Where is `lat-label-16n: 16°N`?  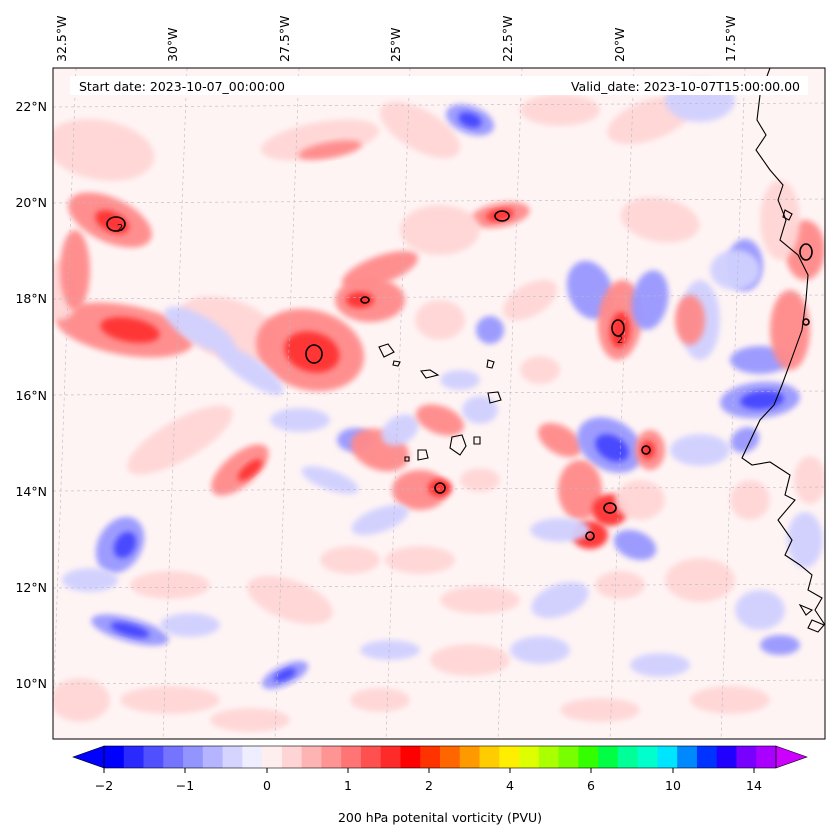
lat-label-16n: 16°N is located at coordinates (31, 395).